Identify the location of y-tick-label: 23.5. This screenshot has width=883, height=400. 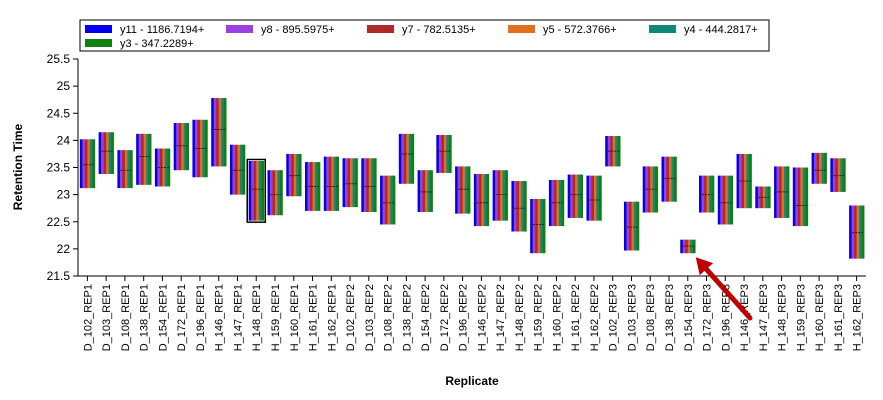
(59, 168).